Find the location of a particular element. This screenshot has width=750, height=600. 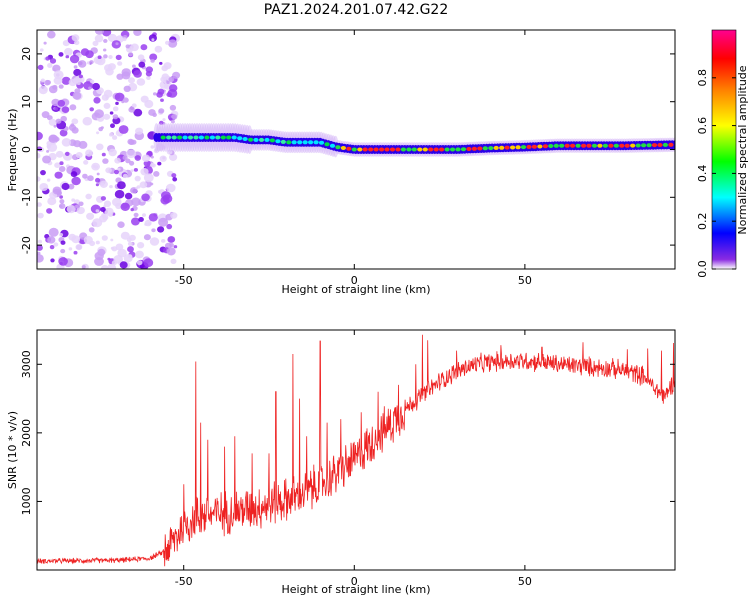

snr-x-axis-label: Height of straight line (km) is located at coordinates (355, 589).